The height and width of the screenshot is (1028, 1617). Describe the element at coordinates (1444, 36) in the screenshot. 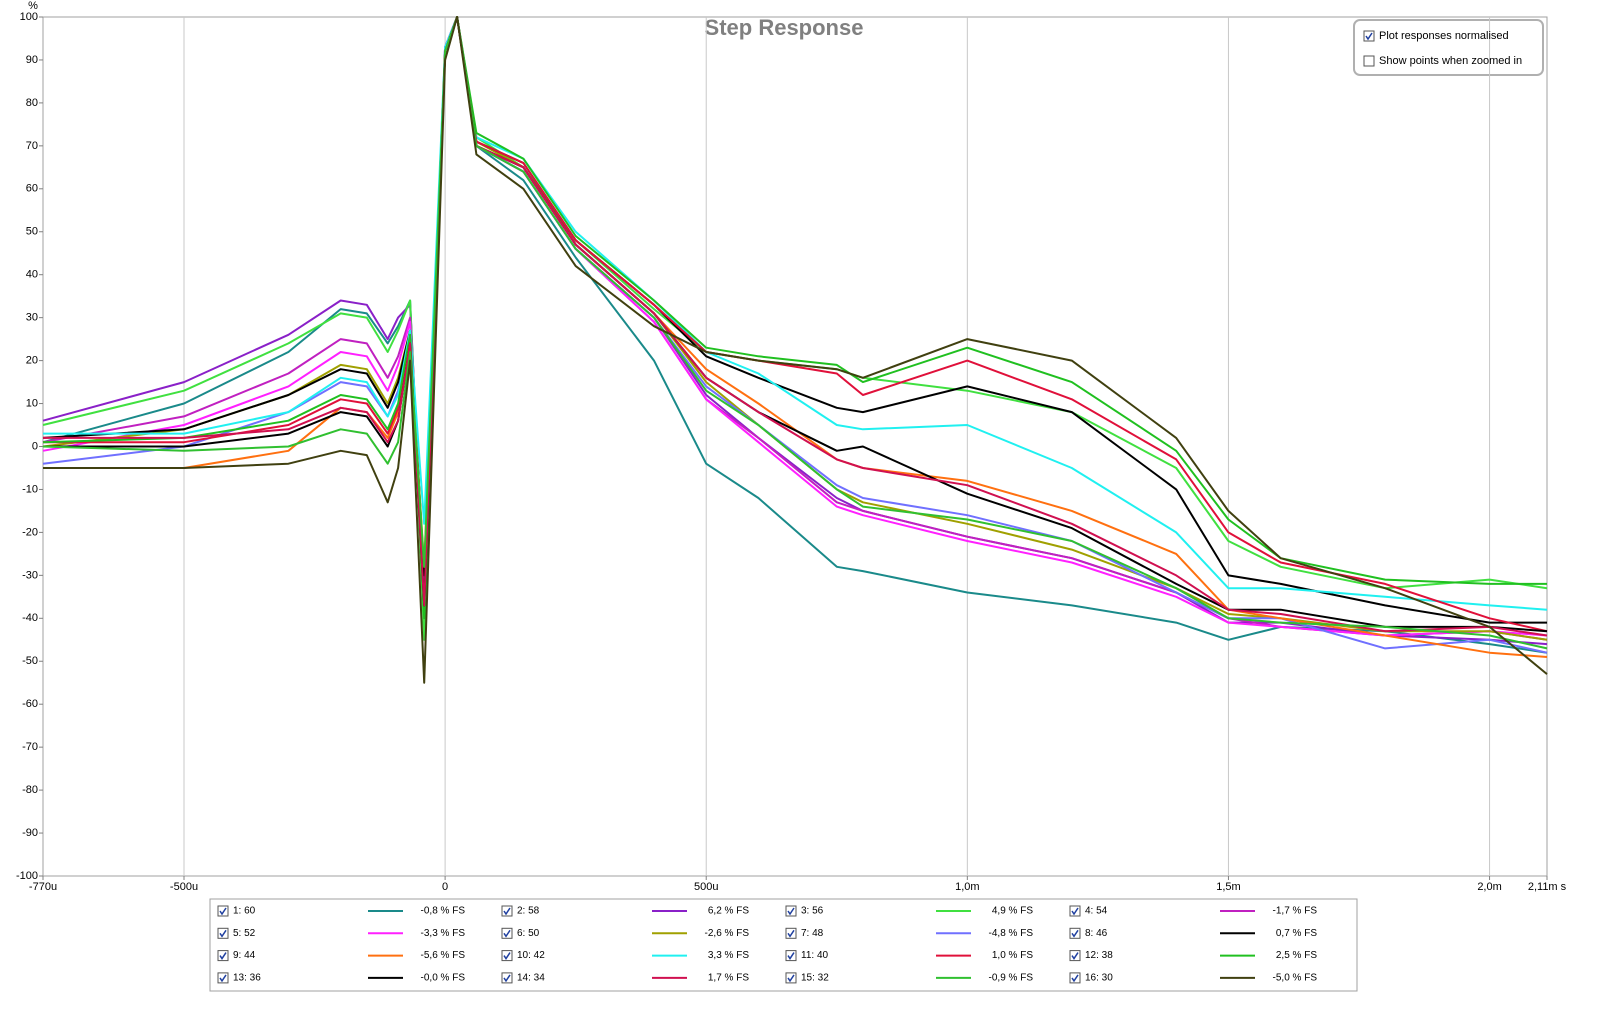

I see `control-label: Plot responses normalised` at that location.